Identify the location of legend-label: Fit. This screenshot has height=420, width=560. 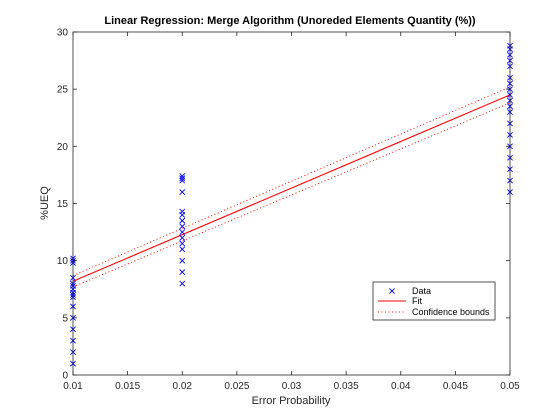
(417, 301).